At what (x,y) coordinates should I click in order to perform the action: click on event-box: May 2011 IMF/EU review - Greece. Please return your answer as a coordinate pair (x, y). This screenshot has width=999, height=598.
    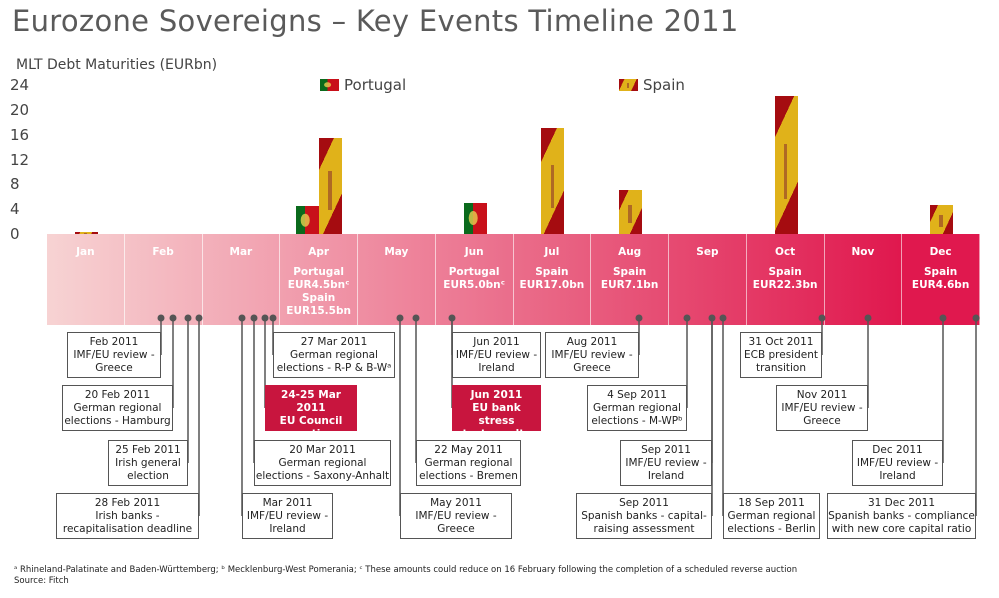
    Looking at the image, I should click on (456, 516).